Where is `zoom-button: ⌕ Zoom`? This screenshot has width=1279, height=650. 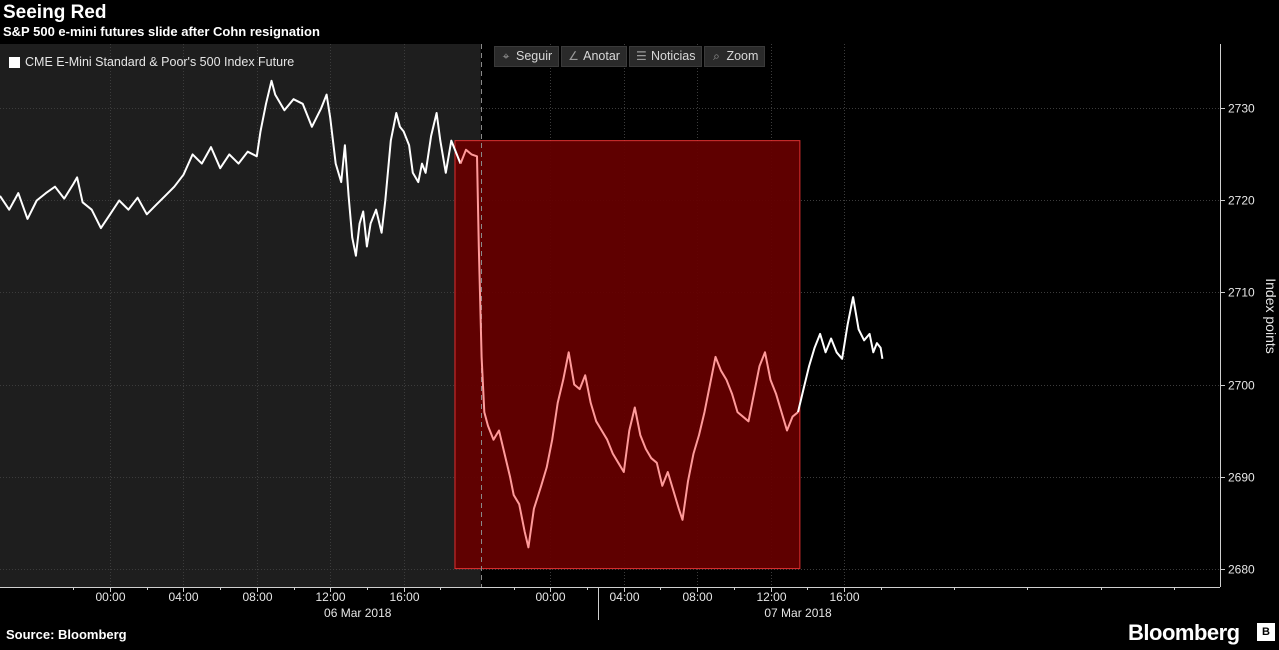
zoom-button: ⌕ Zoom is located at coordinates (735, 56).